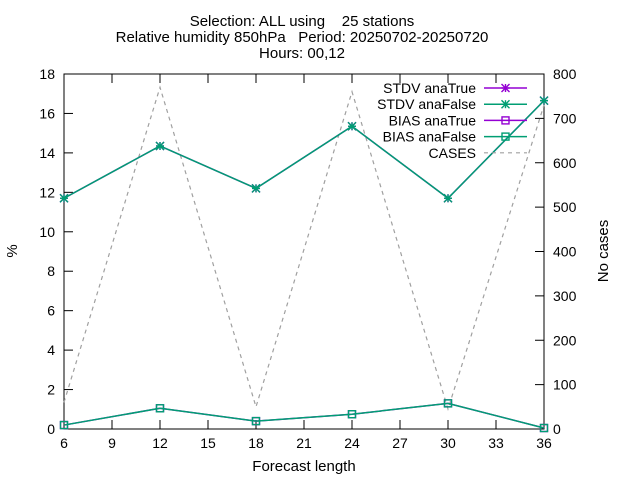 This screenshot has height=480, width=640. What do you see at coordinates (51, 350) in the screenshot?
I see `y-tick-label: 4` at bounding box center [51, 350].